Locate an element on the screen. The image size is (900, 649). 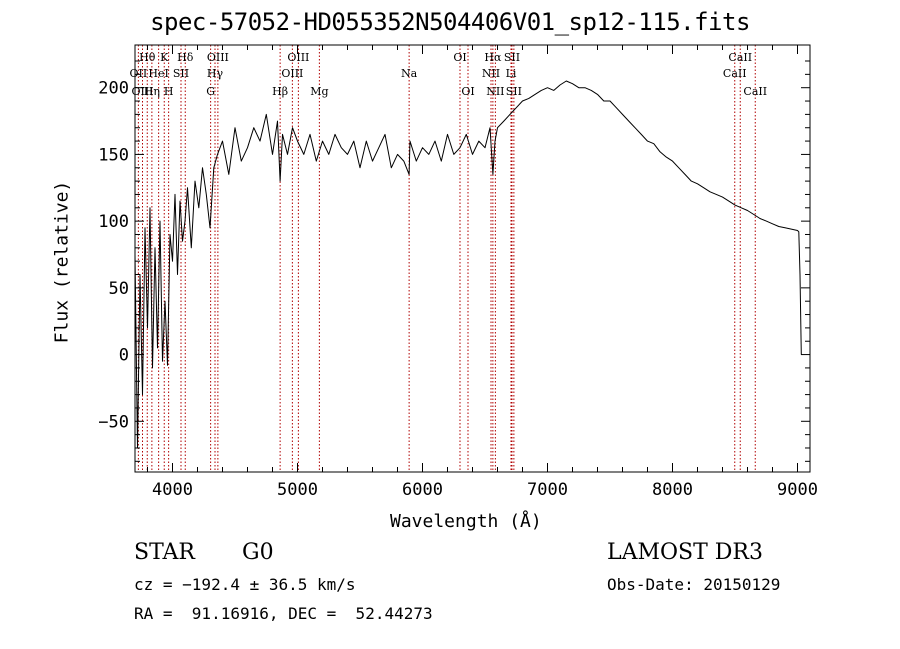
subclass: G0 is located at coordinates (258, 552).